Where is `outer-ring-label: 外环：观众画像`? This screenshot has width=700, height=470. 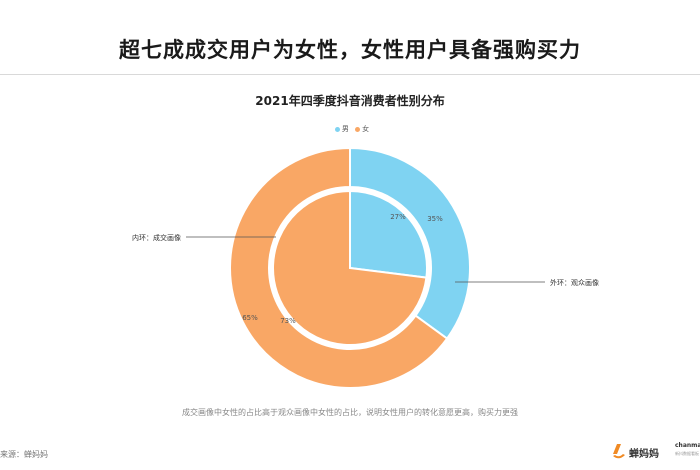
outer-ring-label: 外环：观众画像 is located at coordinates (574, 282).